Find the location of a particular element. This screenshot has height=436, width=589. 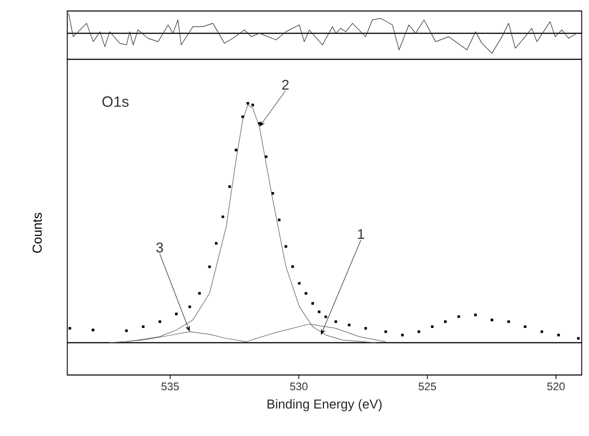

annotation: 1 is located at coordinates (361, 234).